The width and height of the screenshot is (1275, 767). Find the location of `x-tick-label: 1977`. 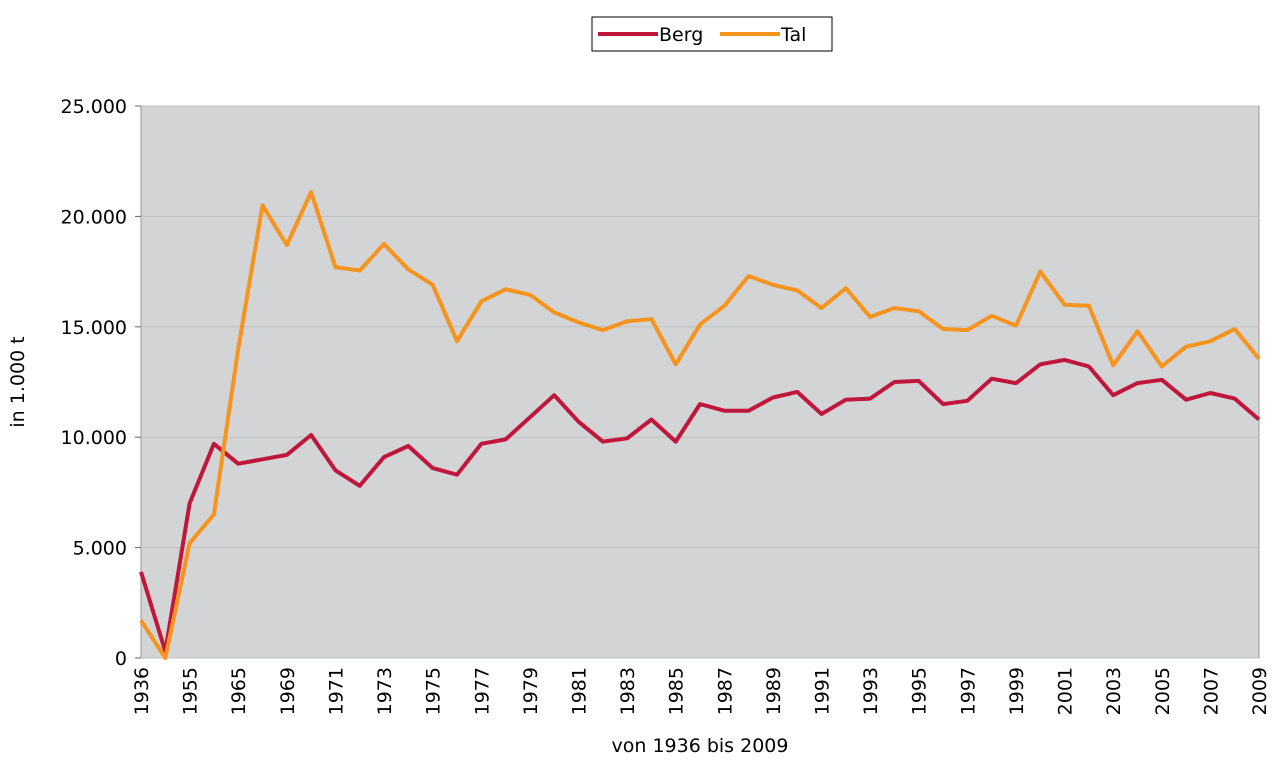

x-tick-label: 1977 is located at coordinates (482, 691).